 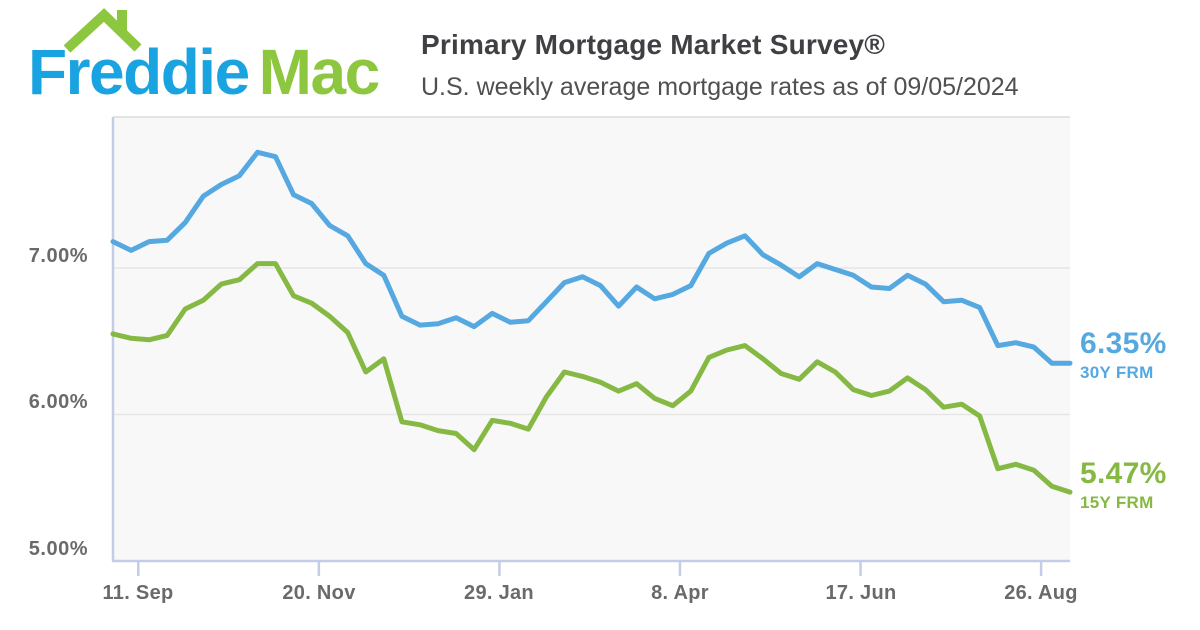 What do you see at coordinates (319, 72) in the screenshot?
I see `logo-word-mac: Mac` at bounding box center [319, 72].